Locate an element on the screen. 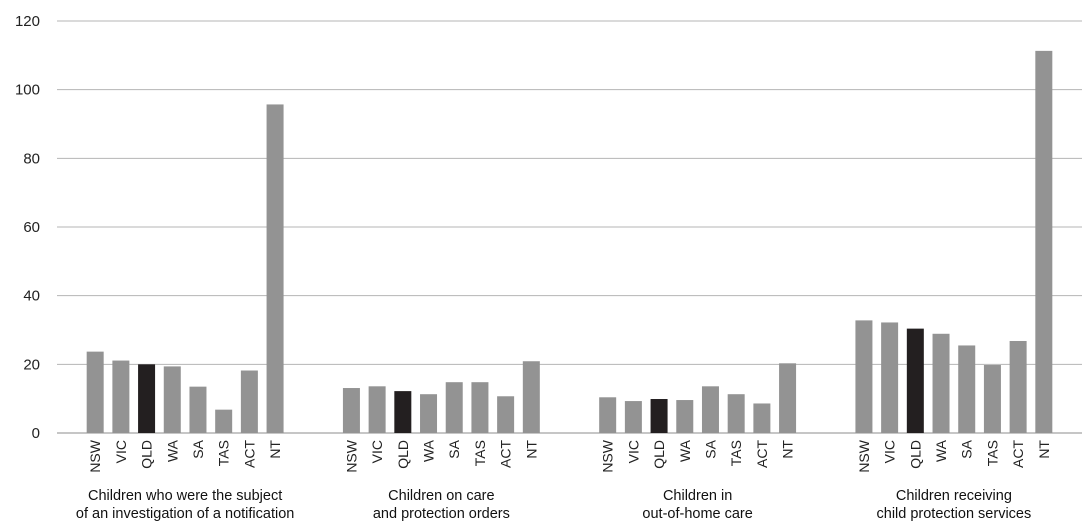 The image size is (1084, 530). group-label-line: Children on care is located at coordinates (441, 496).